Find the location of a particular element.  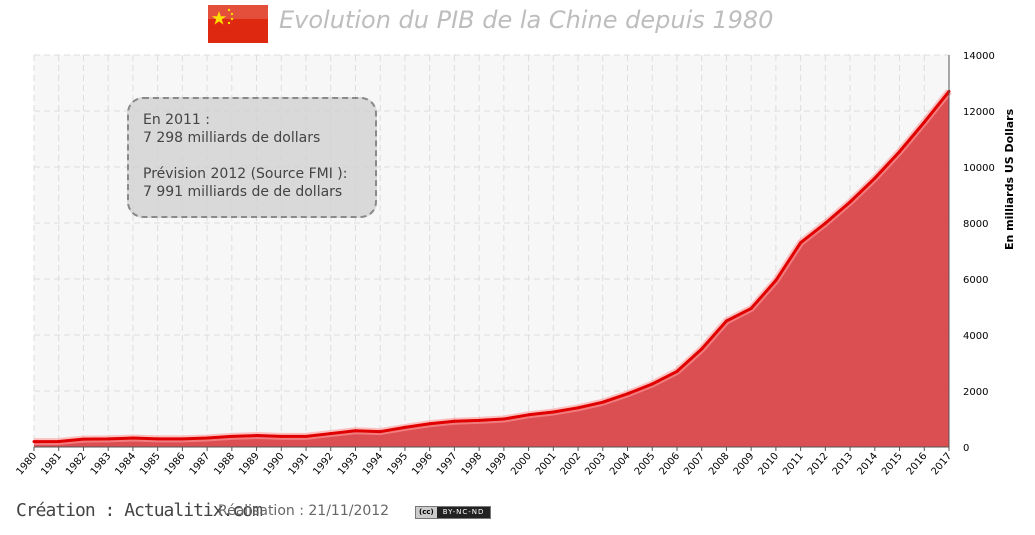

x-tick-label: 1997 is located at coordinates (447, 464).